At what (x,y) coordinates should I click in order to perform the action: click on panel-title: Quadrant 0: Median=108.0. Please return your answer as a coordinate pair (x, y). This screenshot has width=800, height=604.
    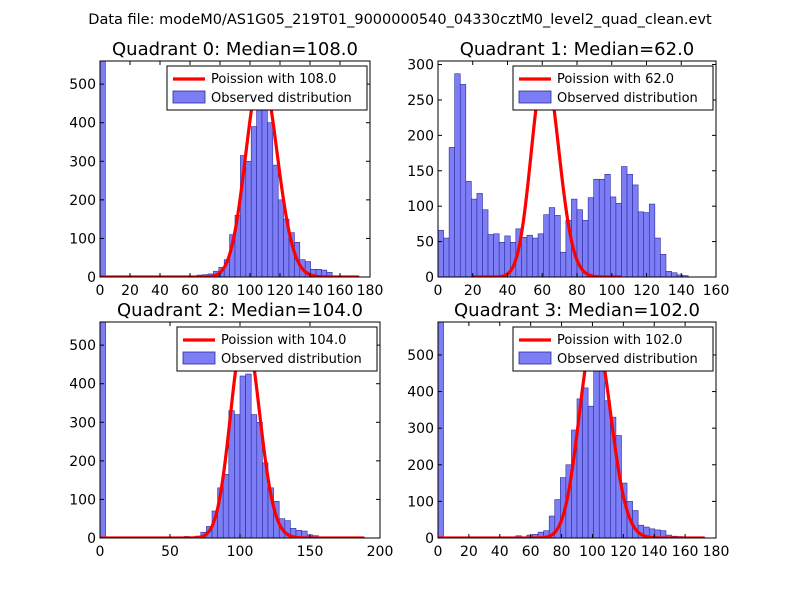
    Looking at the image, I should click on (235, 49).